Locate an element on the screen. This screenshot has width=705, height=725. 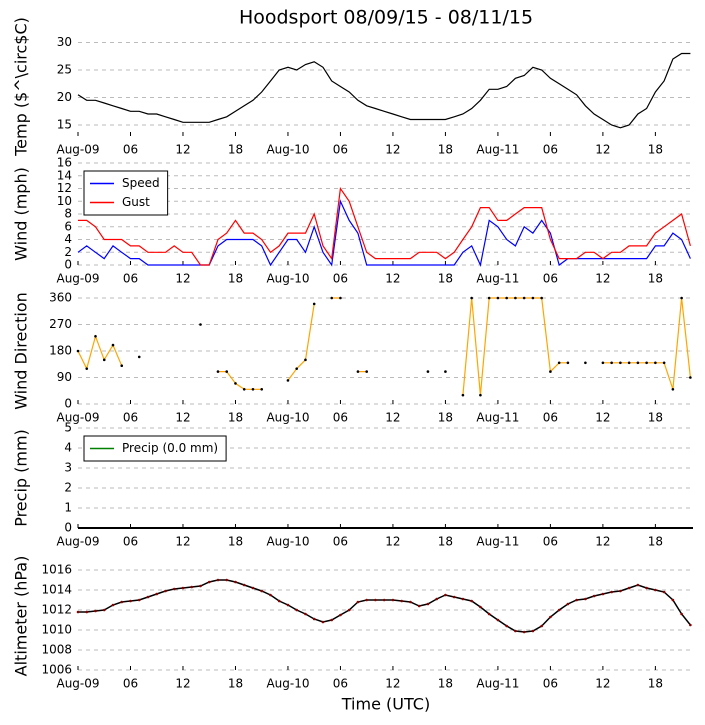
y-tick-label: 270 is located at coordinates (60, 324).